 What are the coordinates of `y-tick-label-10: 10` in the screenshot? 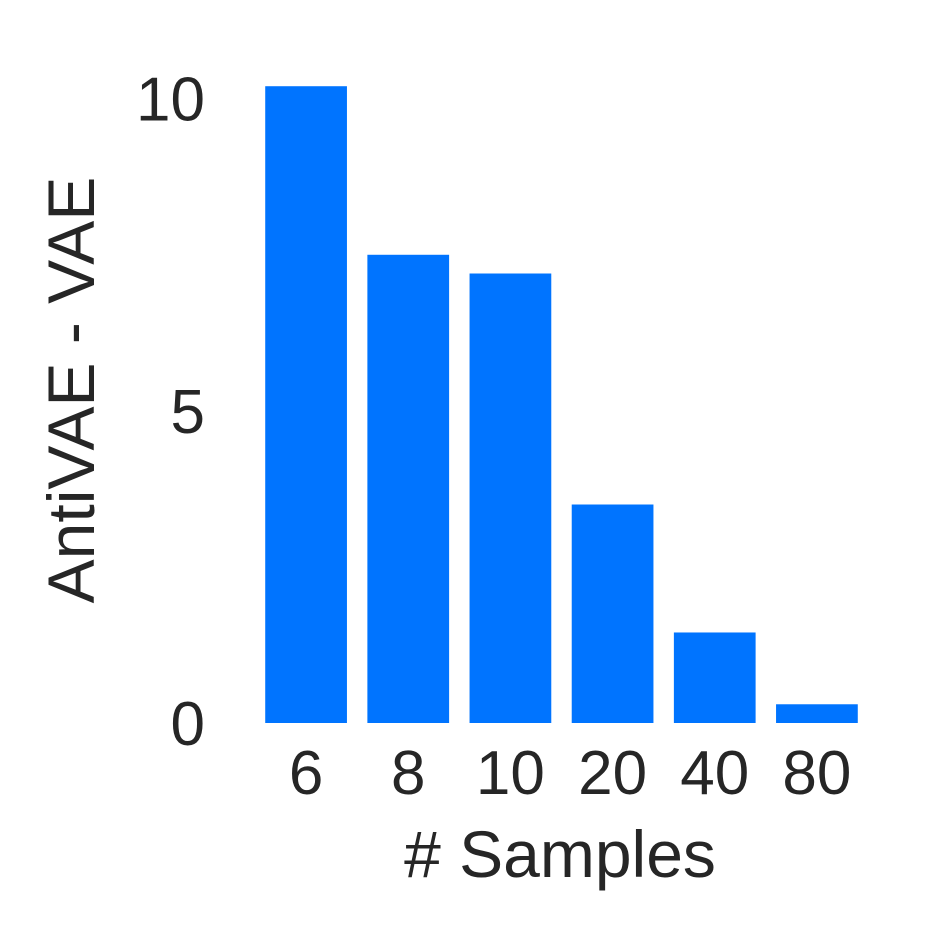 It's located at (170, 100).